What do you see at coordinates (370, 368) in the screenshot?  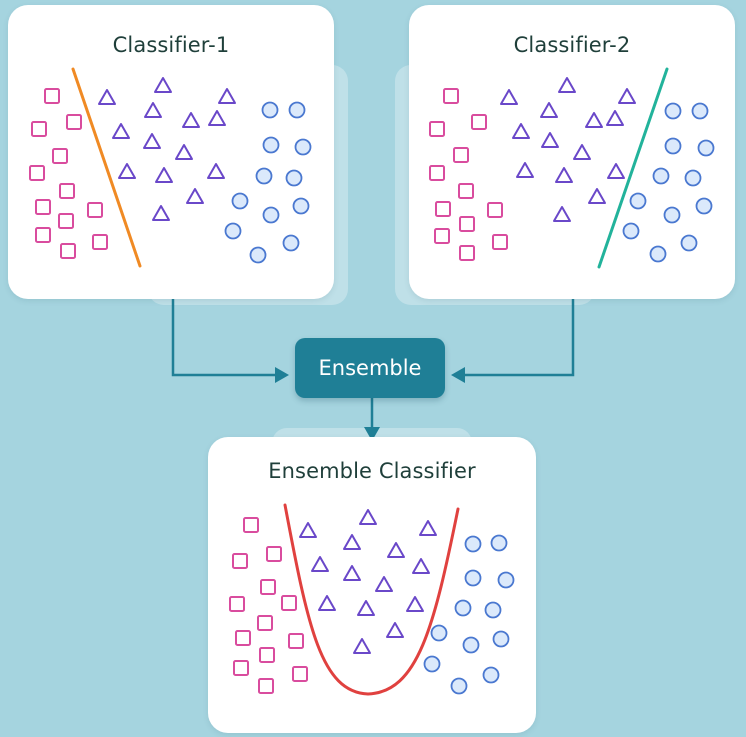 I see `ensemble-node: Ensemble` at bounding box center [370, 368].